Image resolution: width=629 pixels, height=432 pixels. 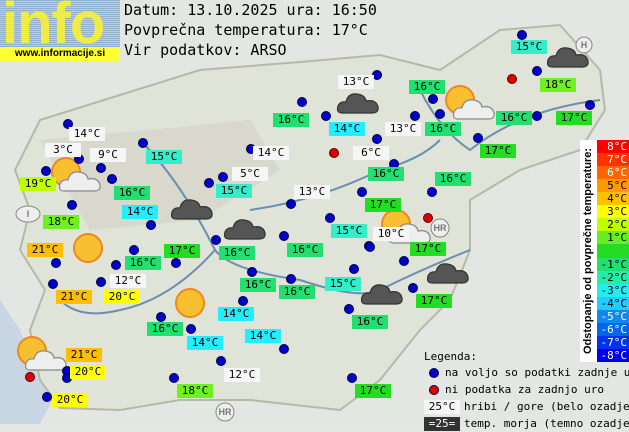 What do you see at coordinates (391, 234) in the screenshot?
I see `station-temperature: 10°C` at bounding box center [391, 234].